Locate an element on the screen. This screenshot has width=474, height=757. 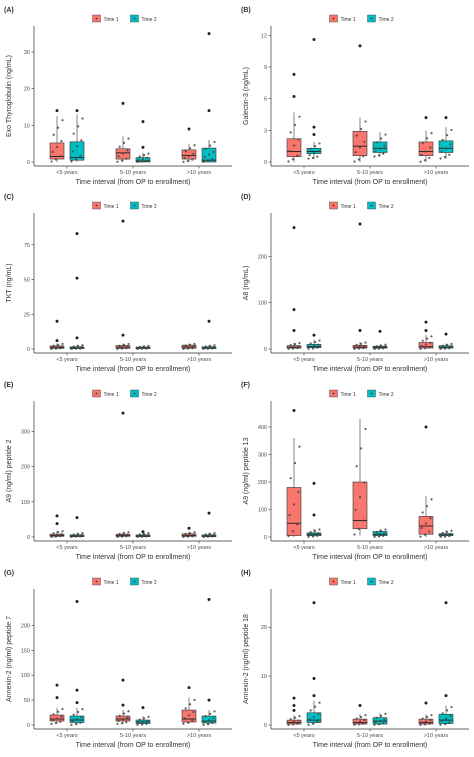
x-tick-label: <5 years is located at coordinates (66, 360).